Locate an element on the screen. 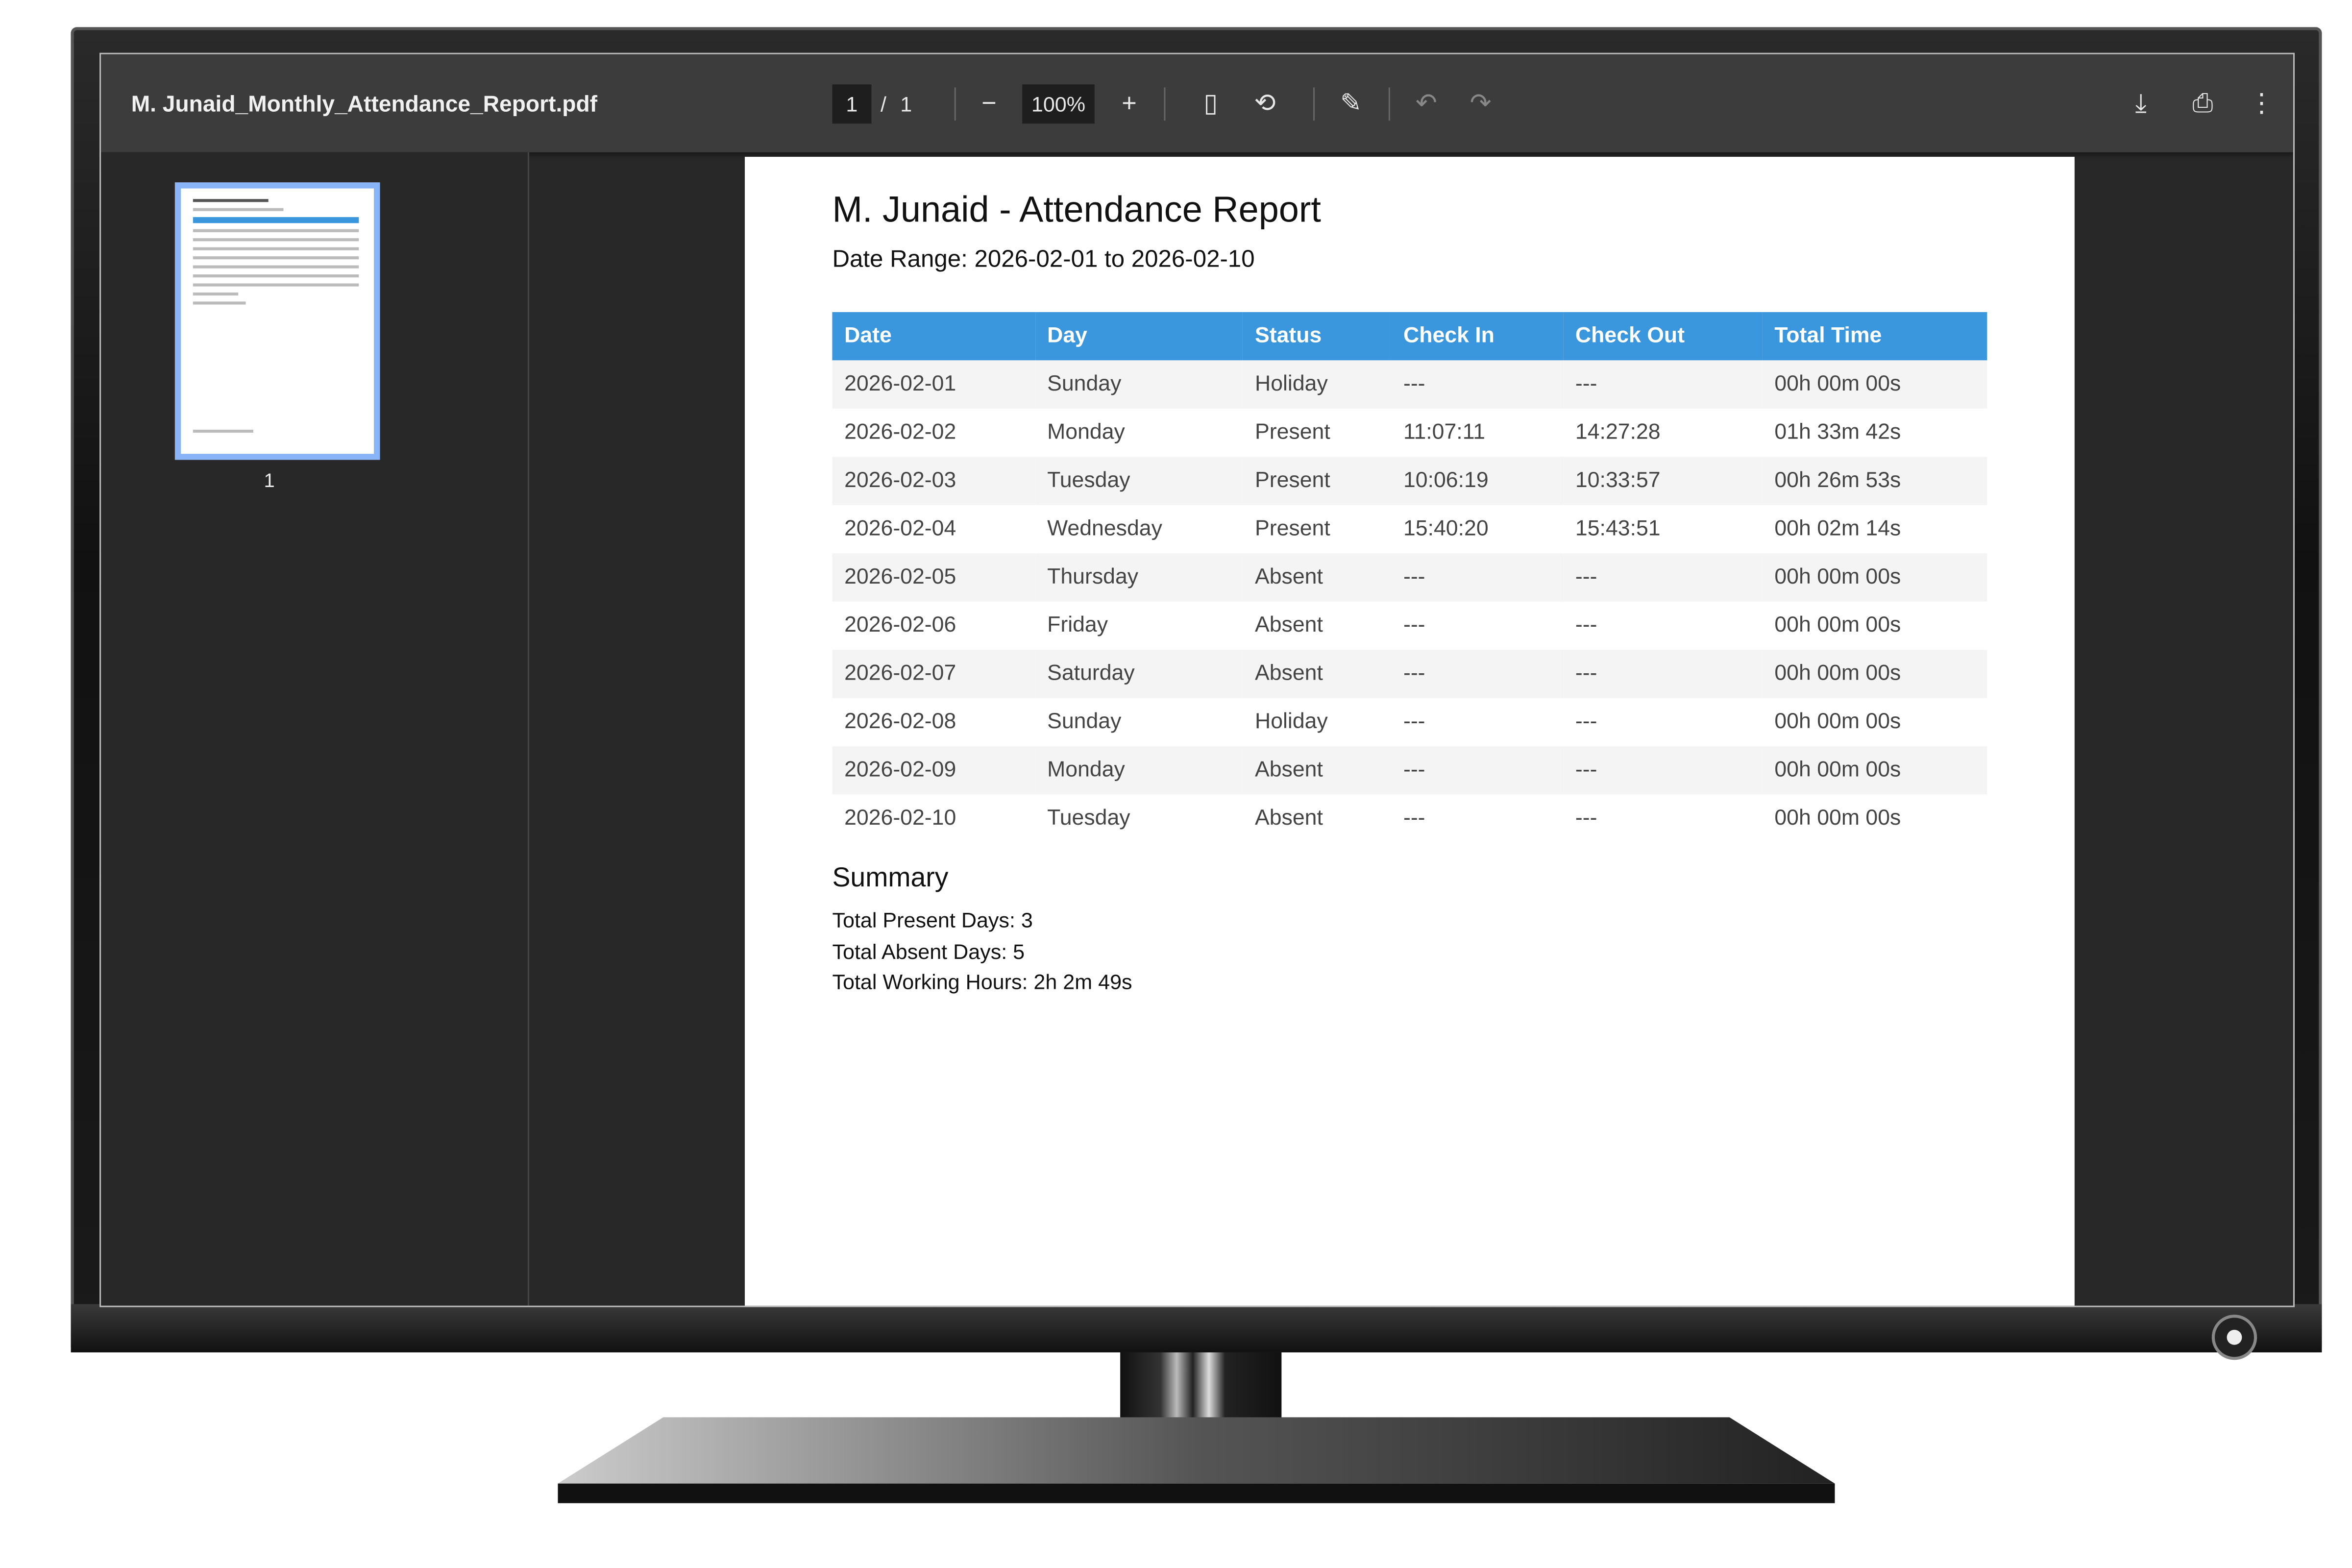 The height and width of the screenshot is (1568, 2352). column-header: Day is located at coordinates (1139, 336).